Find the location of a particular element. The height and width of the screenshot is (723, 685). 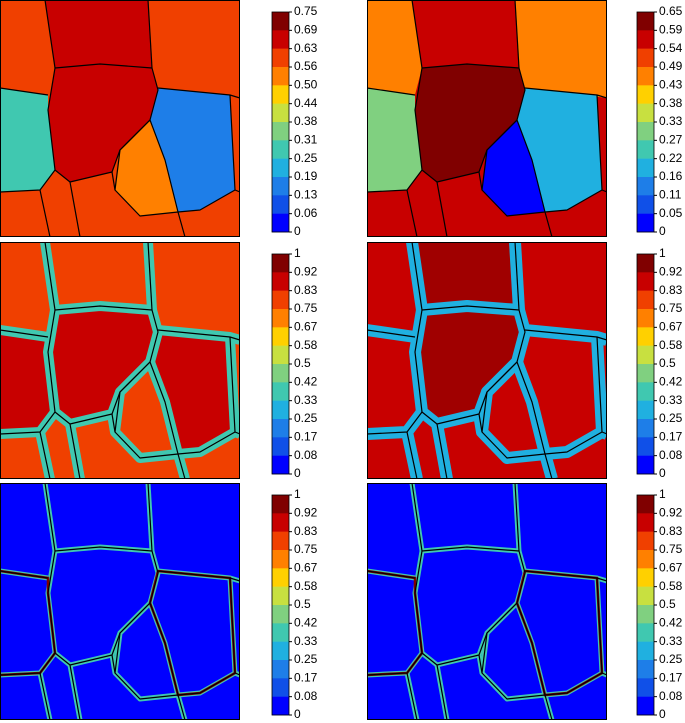

colorbar-label: 0.27 is located at coordinates (671, 140).